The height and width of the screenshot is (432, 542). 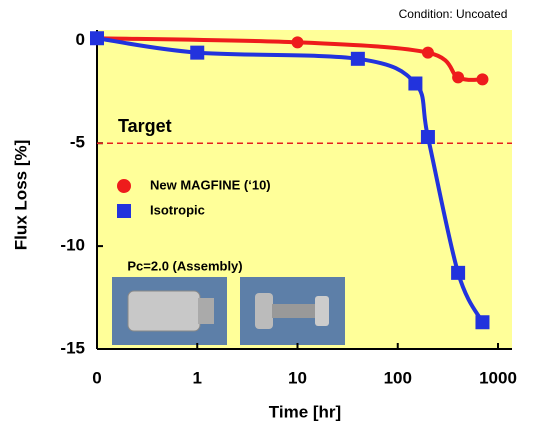 I want to click on x-tick-label: 100, so click(x=398, y=377).